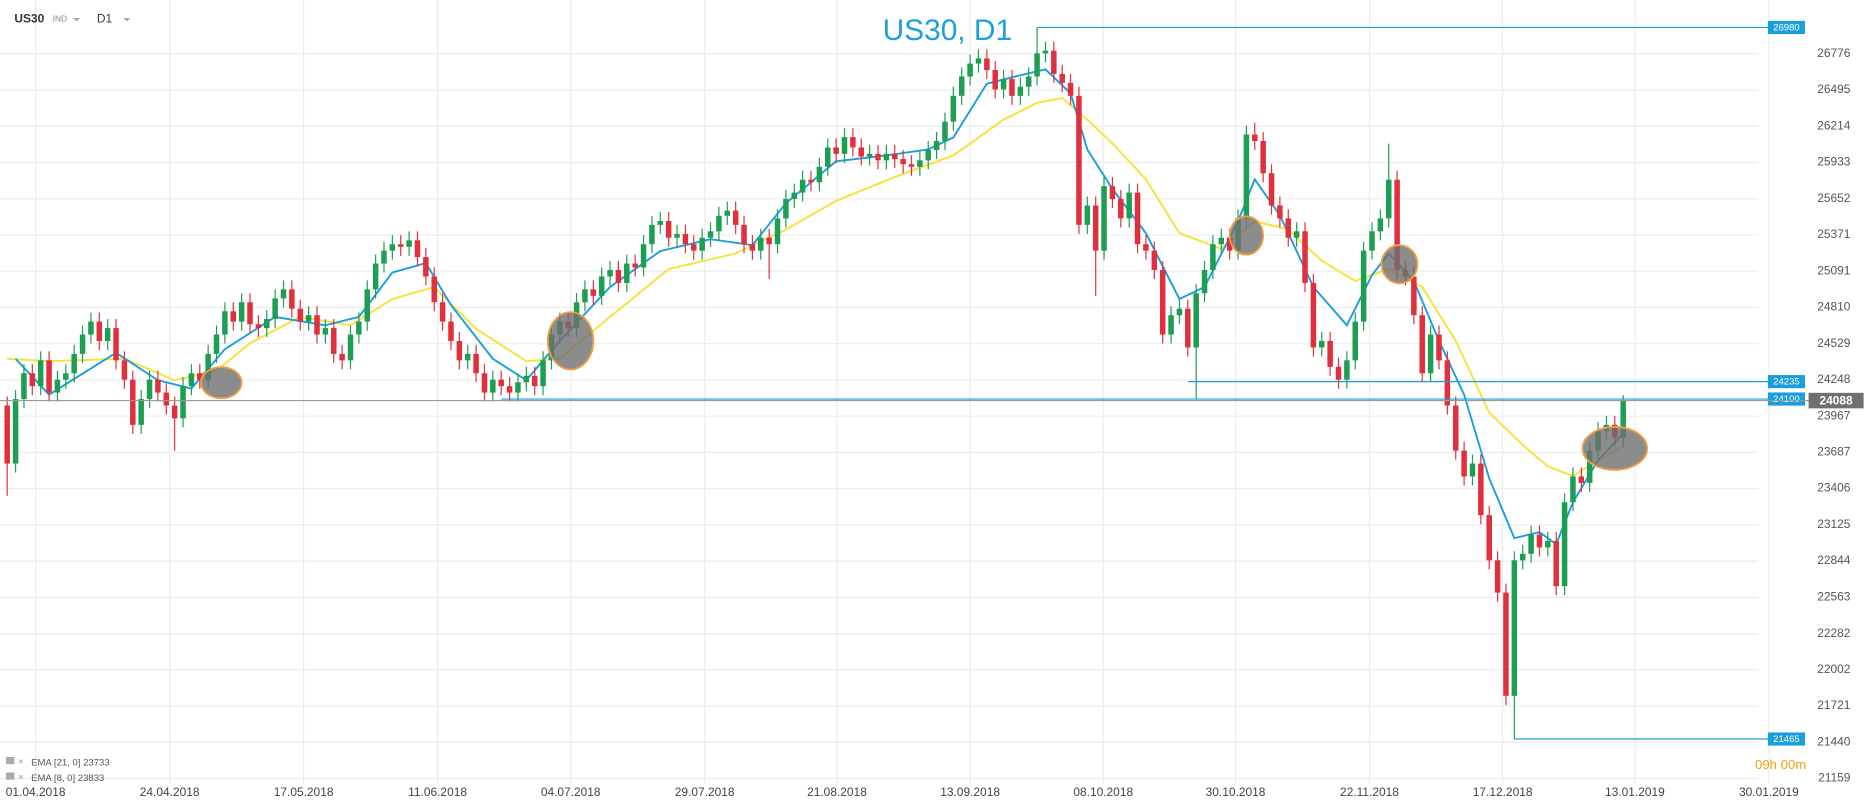 The width and height of the screenshot is (1866, 806). Describe the element at coordinates (437, 792) in the screenshot. I see `x-tick-label: 11.06.2018` at that location.